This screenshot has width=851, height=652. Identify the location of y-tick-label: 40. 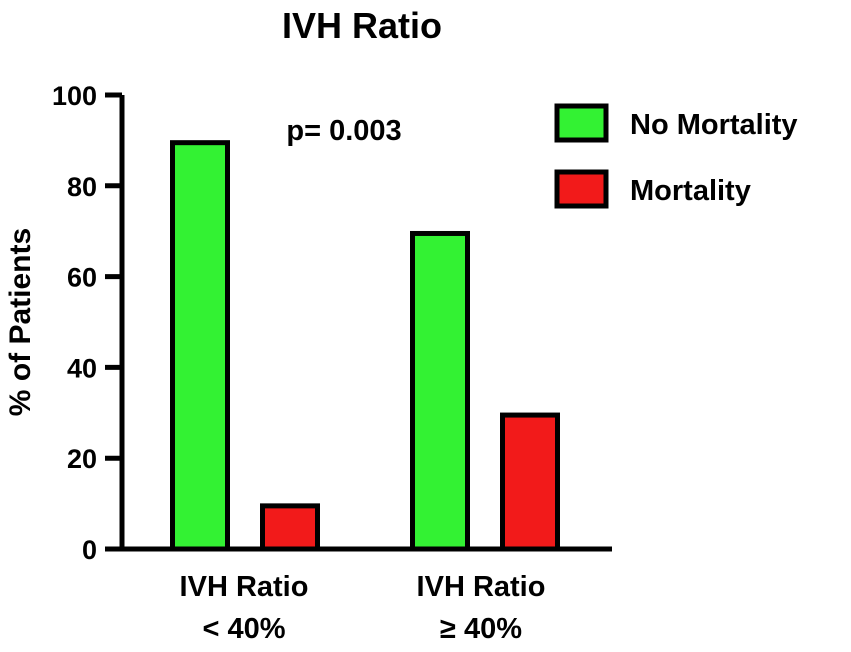
(82, 368).